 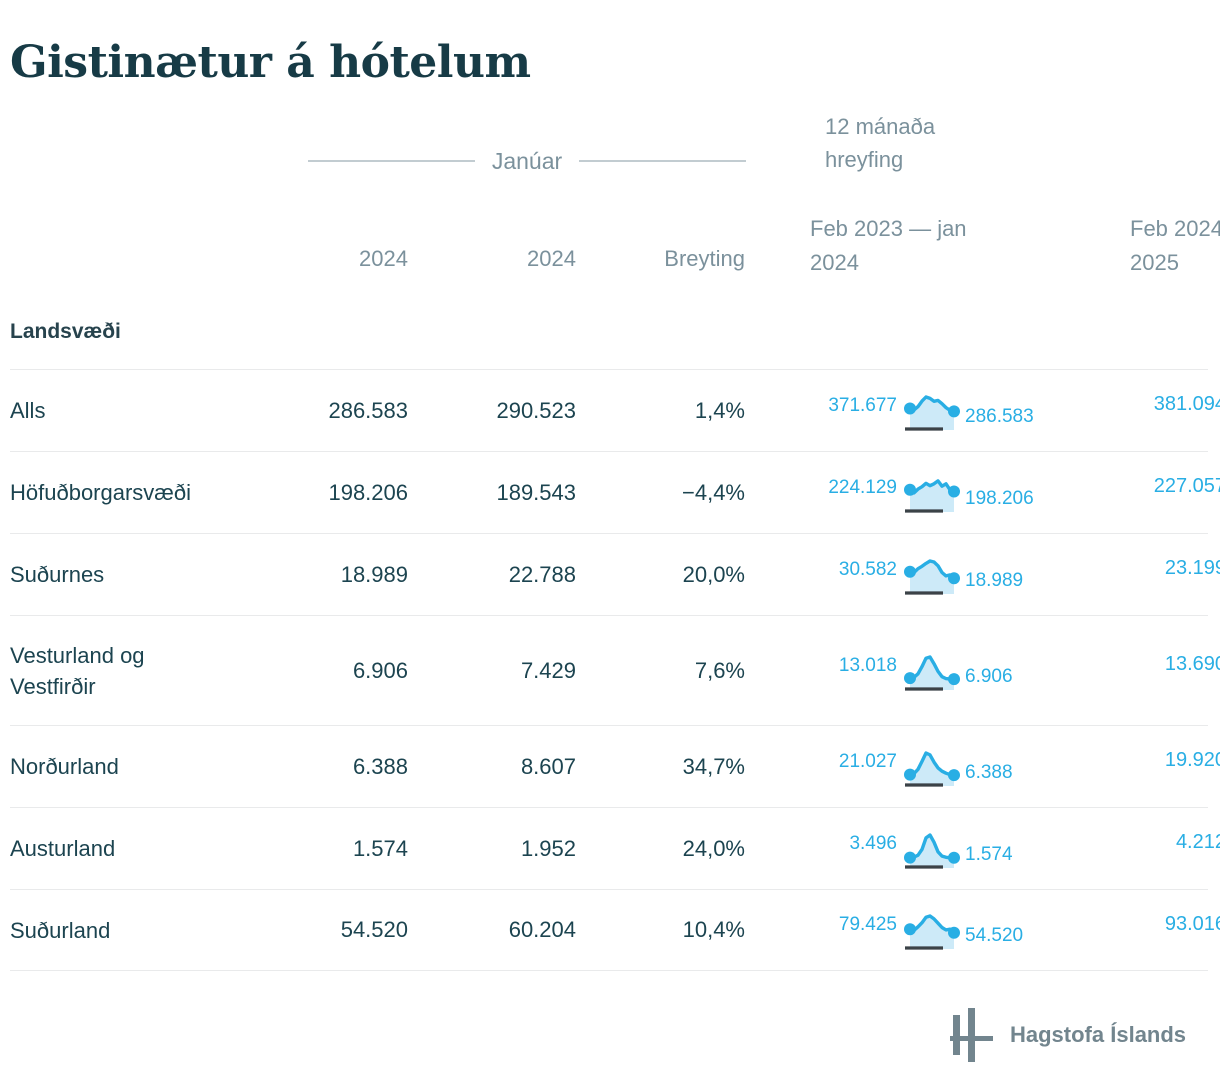 What do you see at coordinates (374, 929) in the screenshot?
I see `value-jan-a: 54.520` at bounding box center [374, 929].